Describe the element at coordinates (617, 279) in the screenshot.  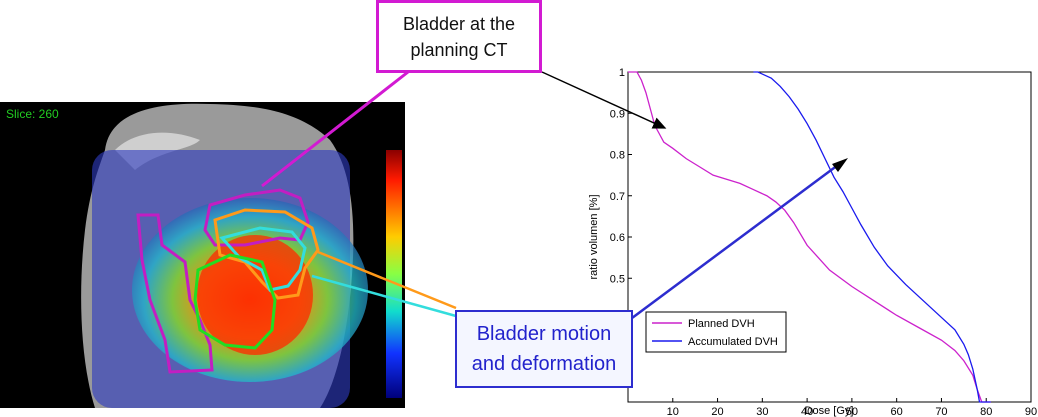
I see `y-tick-label: 0.5` at that location.